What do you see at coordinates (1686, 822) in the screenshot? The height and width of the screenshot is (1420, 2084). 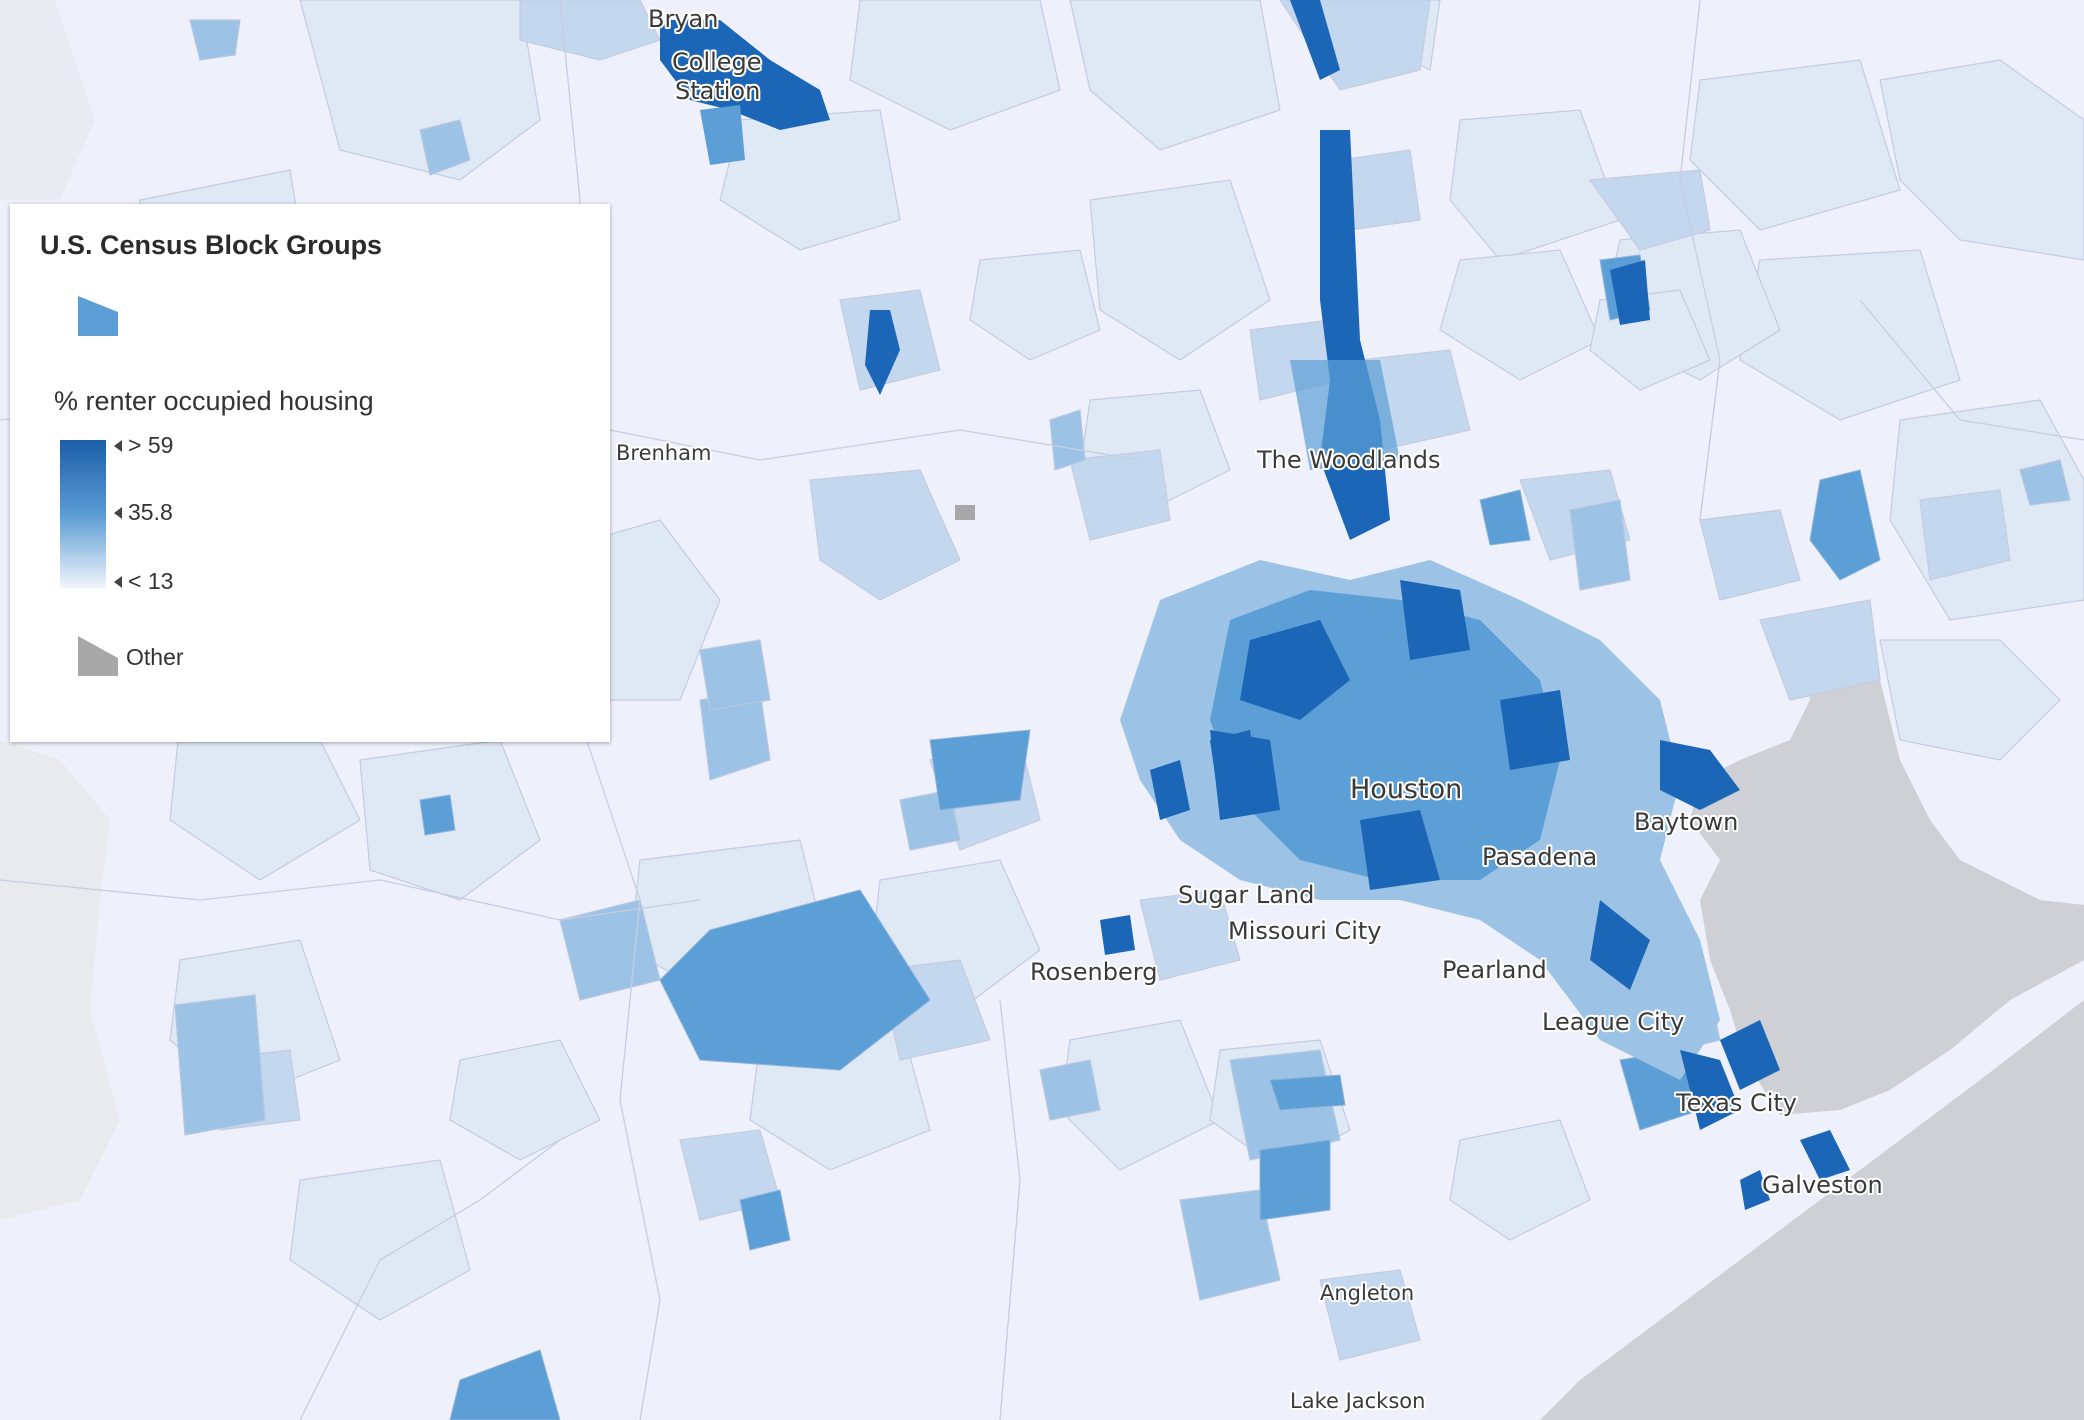 I see `city-label-baytown: Baytown` at bounding box center [1686, 822].